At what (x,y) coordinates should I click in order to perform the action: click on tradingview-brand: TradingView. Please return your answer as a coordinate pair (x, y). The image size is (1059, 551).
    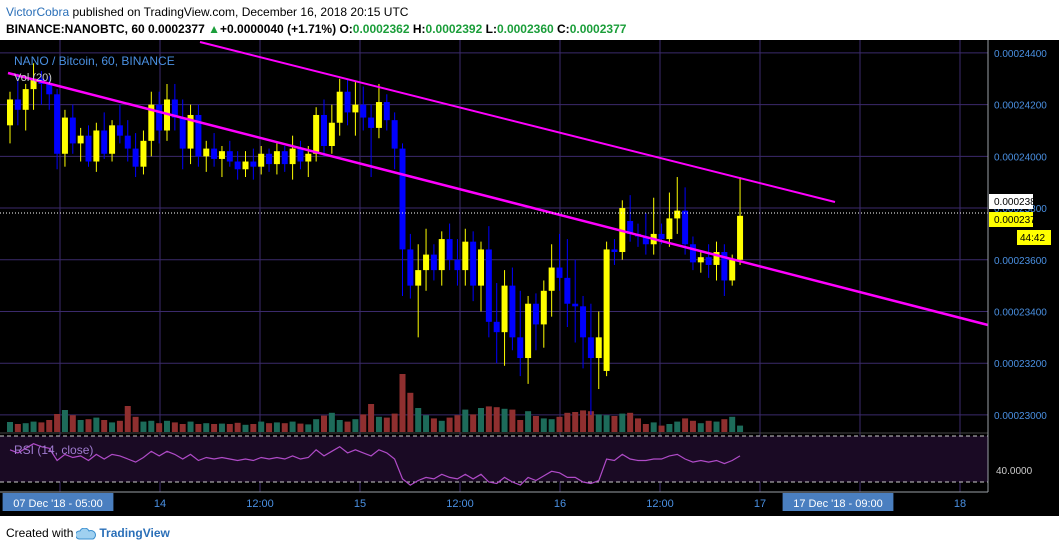
    Looking at the image, I should click on (134, 533).